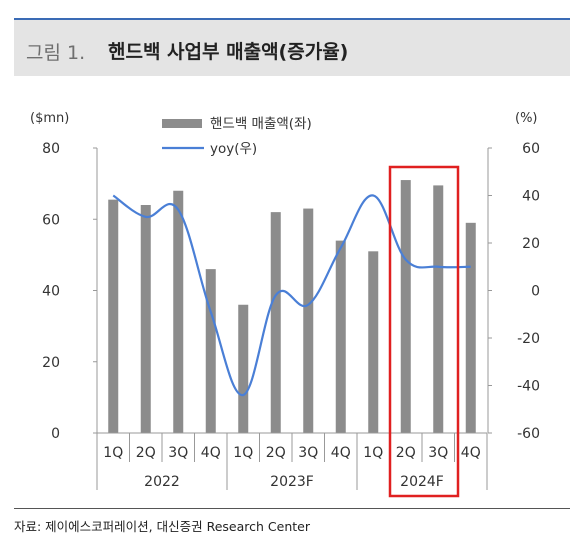 Image resolution: width=580 pixels, height=555 pixels. I want to click on right-tick-label: 60, so click(531, 149).